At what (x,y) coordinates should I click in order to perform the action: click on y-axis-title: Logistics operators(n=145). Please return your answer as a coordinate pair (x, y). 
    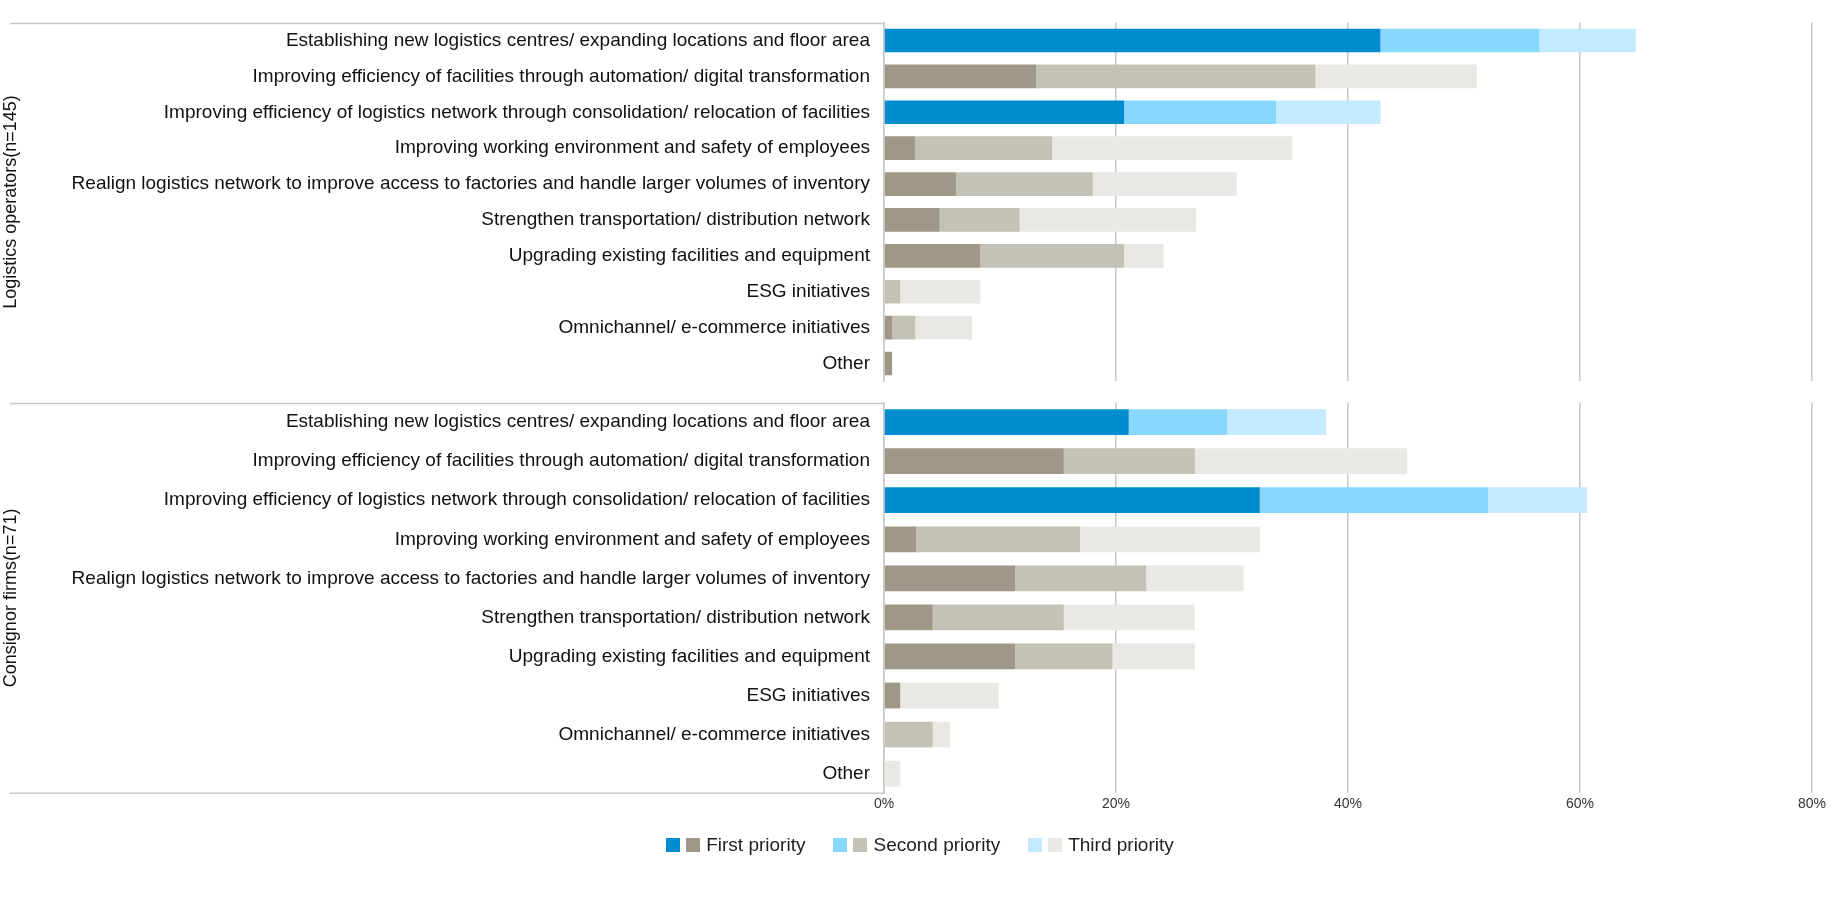
    Looking at the image, I should click on (10, 202).